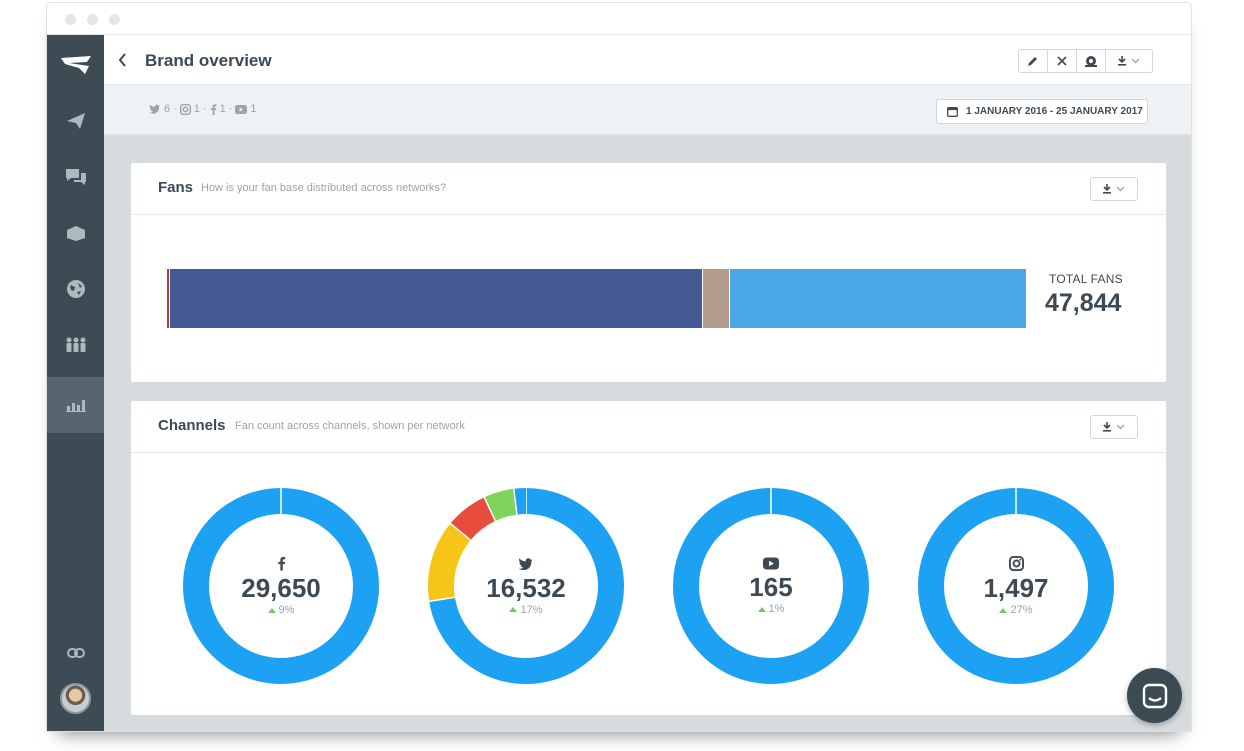 The image size is (1244, 751). I want to click on sidebar-item-links, so click(75, 653).